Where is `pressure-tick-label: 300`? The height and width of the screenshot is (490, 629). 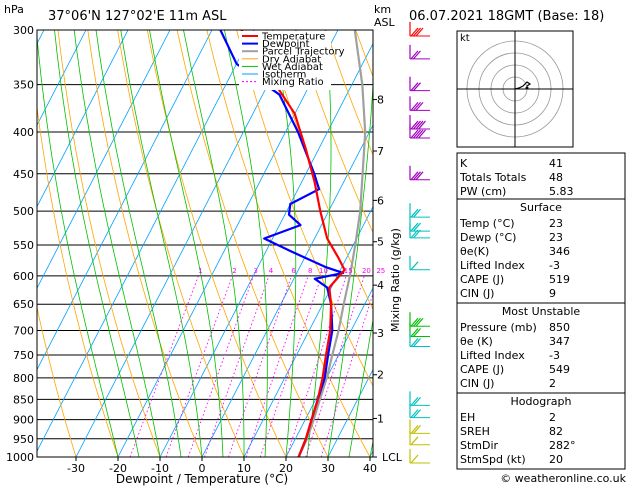 pressure-tick-label: 300 is located at coordinates (23, 30).